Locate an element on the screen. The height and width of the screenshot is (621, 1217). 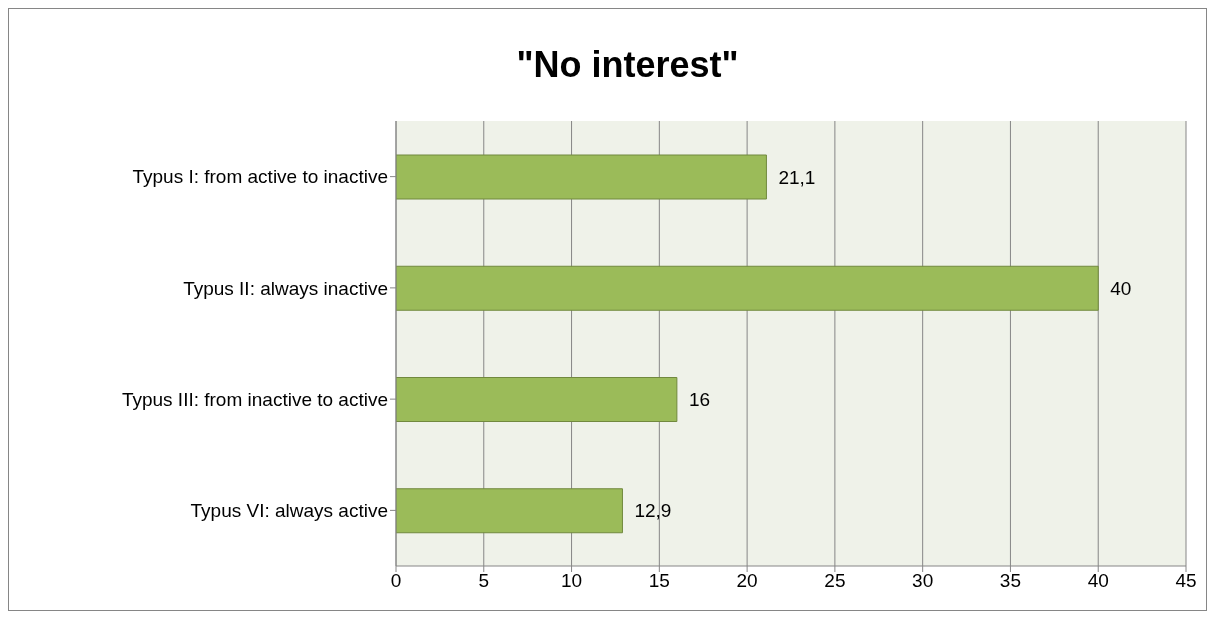
x-tick-label: 0 is located at coordinates (396, 581).